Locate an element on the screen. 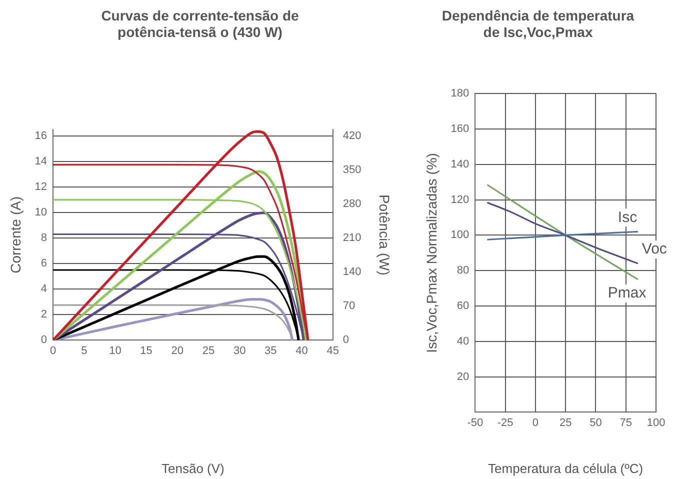 The image size is (678, 479). x-tick-label: 50 is located at coordinates (596, 422).